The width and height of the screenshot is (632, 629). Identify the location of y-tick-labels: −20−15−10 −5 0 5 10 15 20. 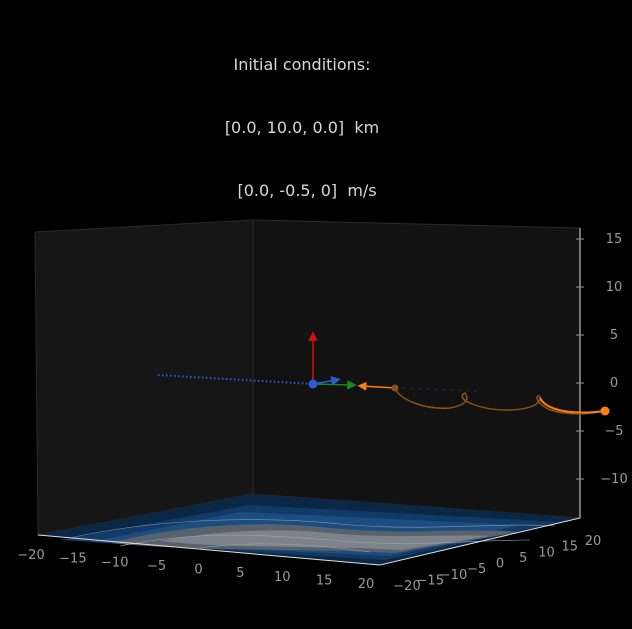
(497, 564).